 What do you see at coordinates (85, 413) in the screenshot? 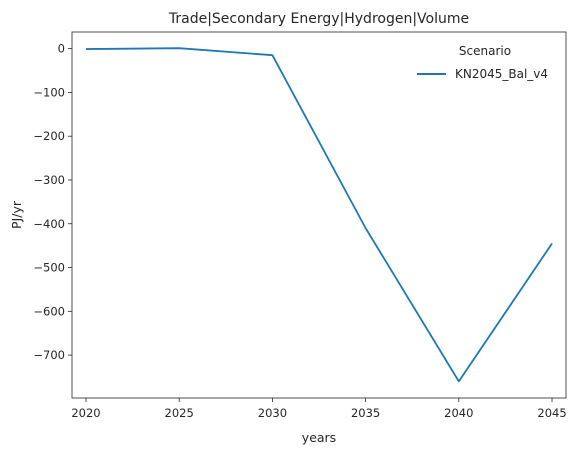
I see `x-tick-label: 2020` at bounding box center [85, 413].